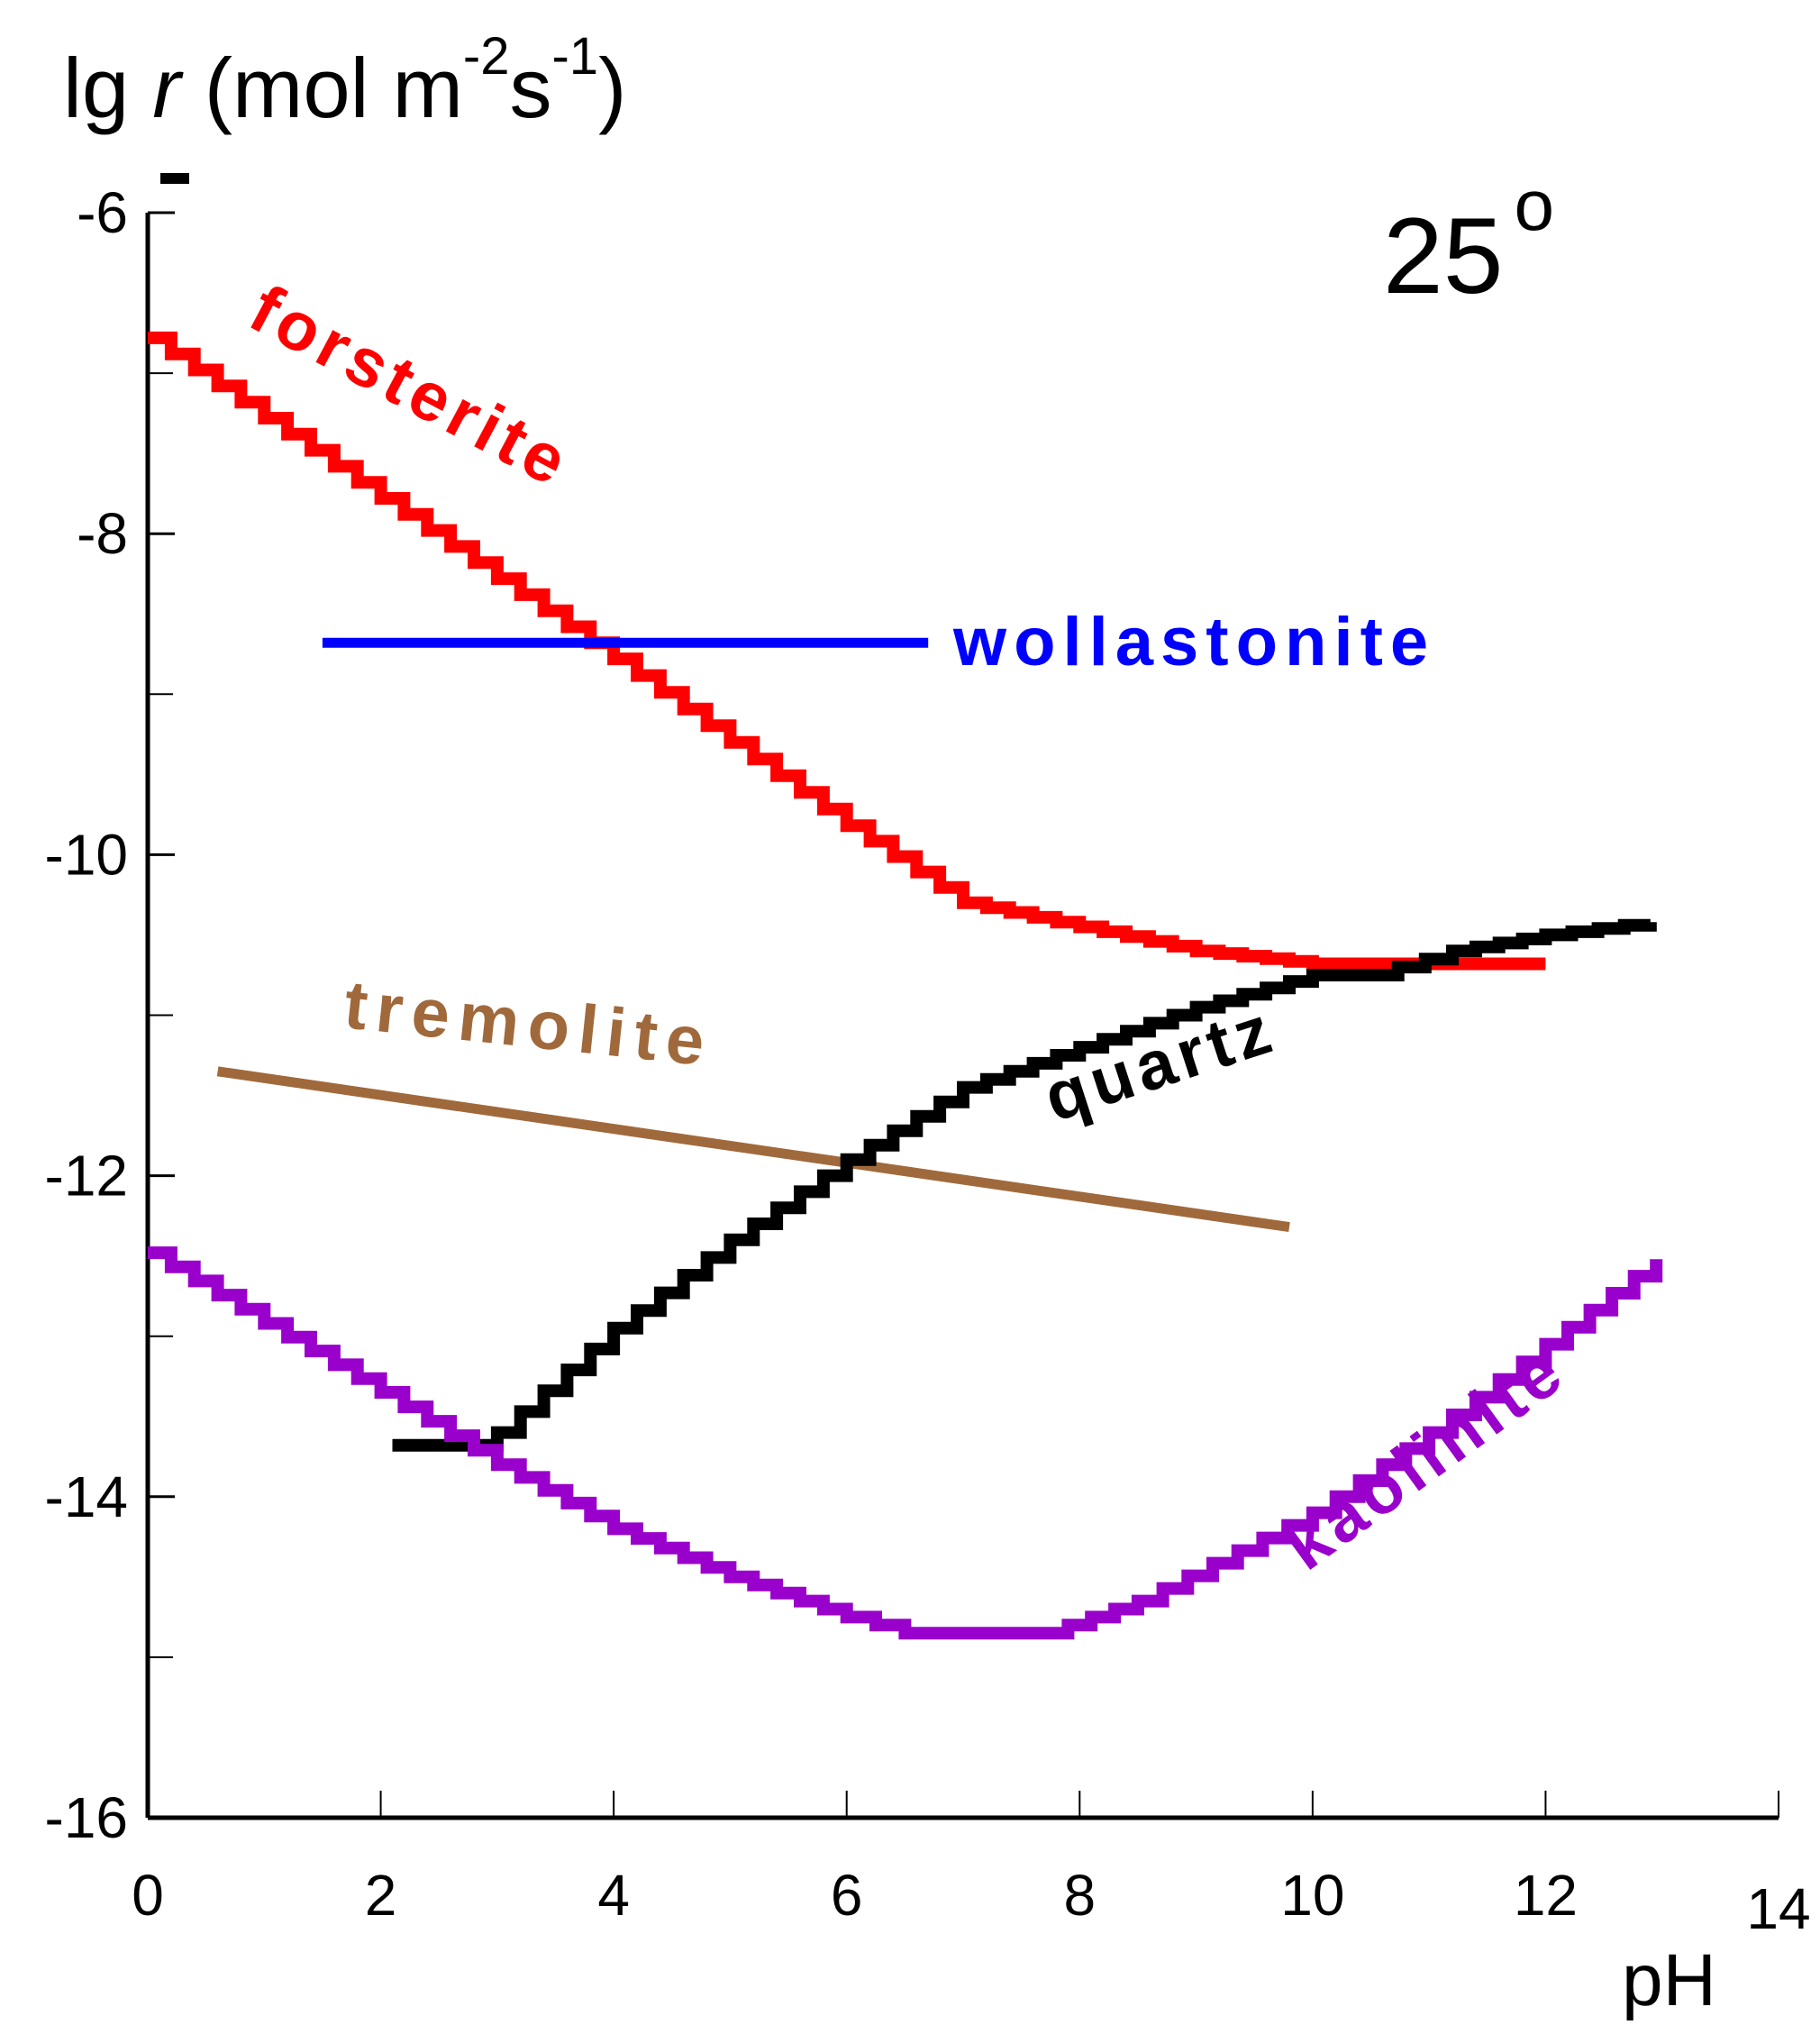 The height and width of the screenshot is (2034, 1820). I want to click on x-tick-label: 0, so click(148, 1895).